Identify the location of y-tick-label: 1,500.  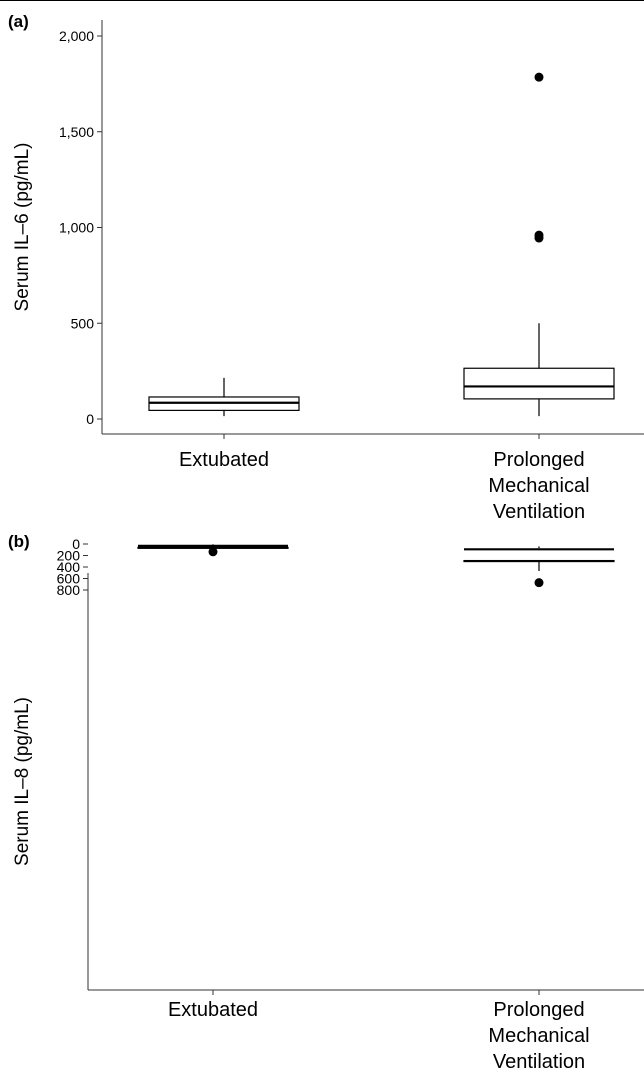
(76, 132).